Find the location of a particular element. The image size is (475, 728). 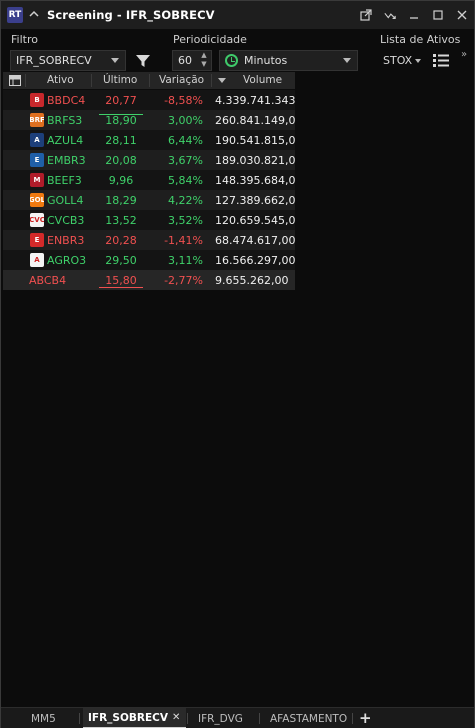

filtro-label: Filtro is located at coordinates (24, 39).